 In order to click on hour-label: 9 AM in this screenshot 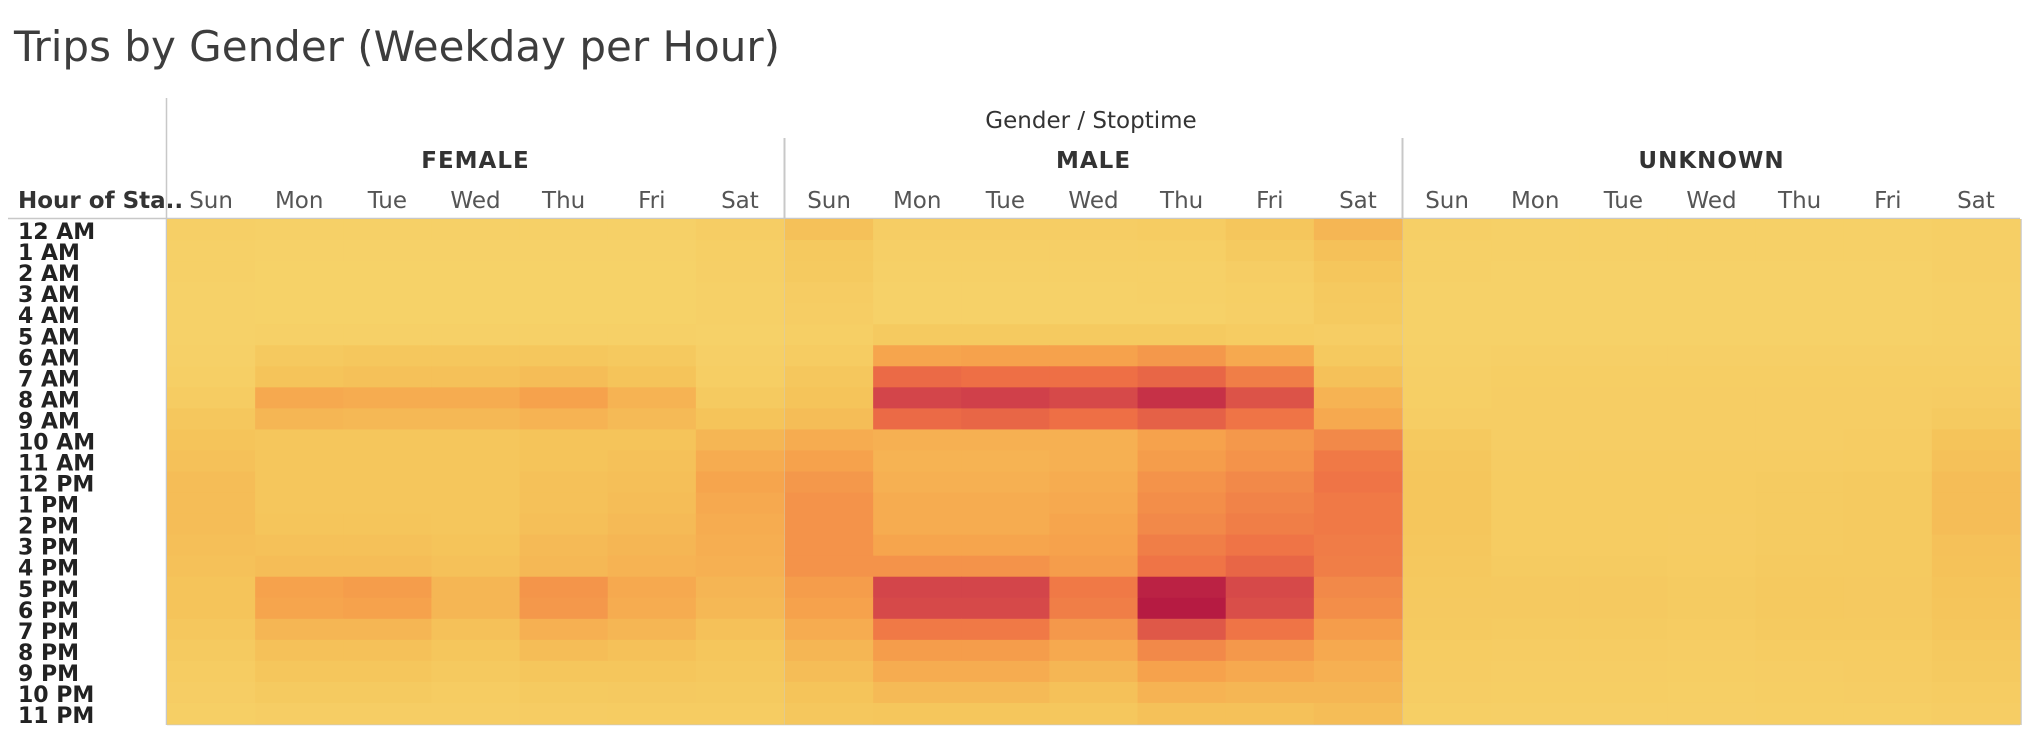, I will do `click(49, 421)`.